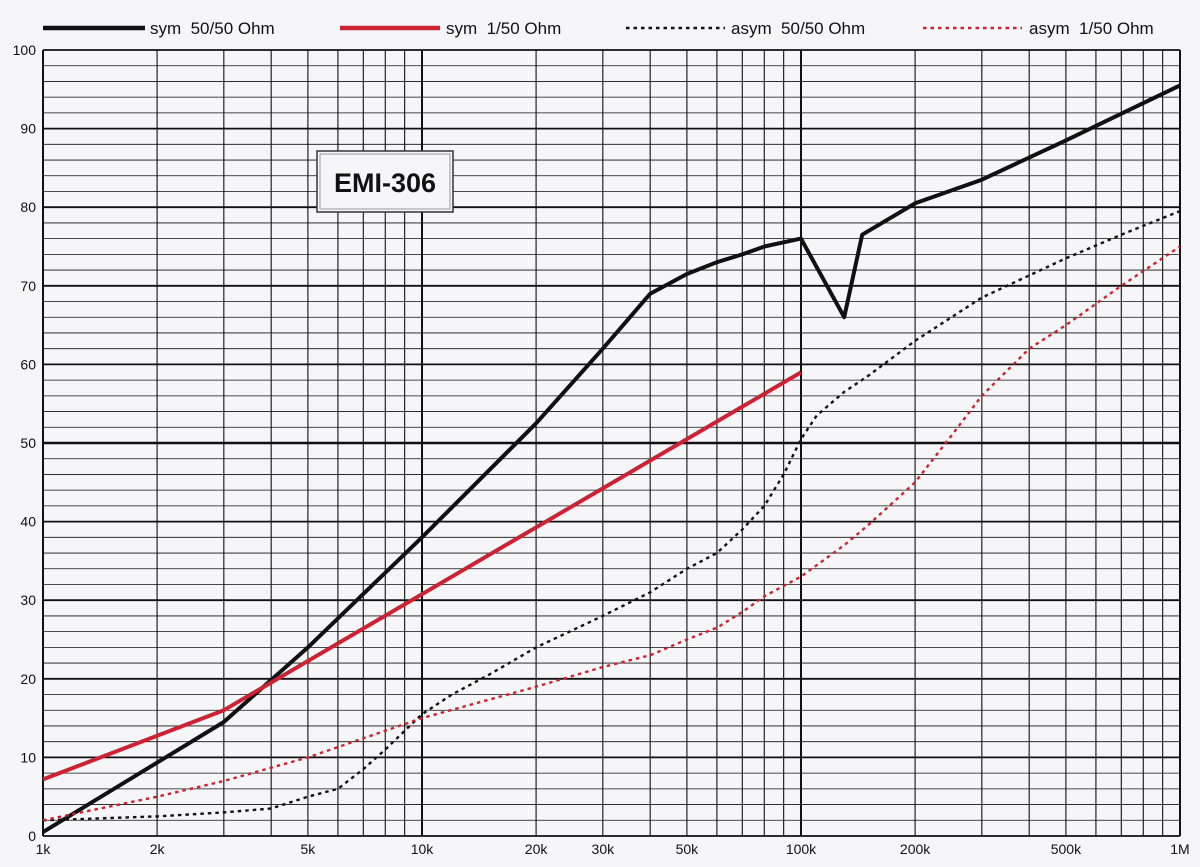  I want to click on y-tick-label: 10, so click(28, 757).